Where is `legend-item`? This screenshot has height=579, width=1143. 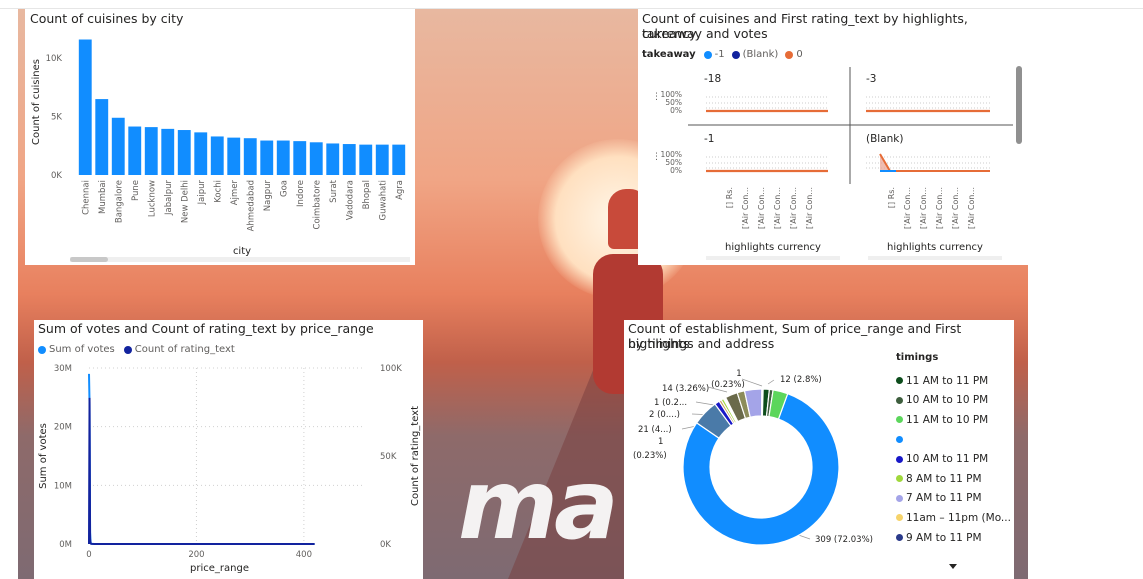 legend-item is located at coordinates (956, 440).